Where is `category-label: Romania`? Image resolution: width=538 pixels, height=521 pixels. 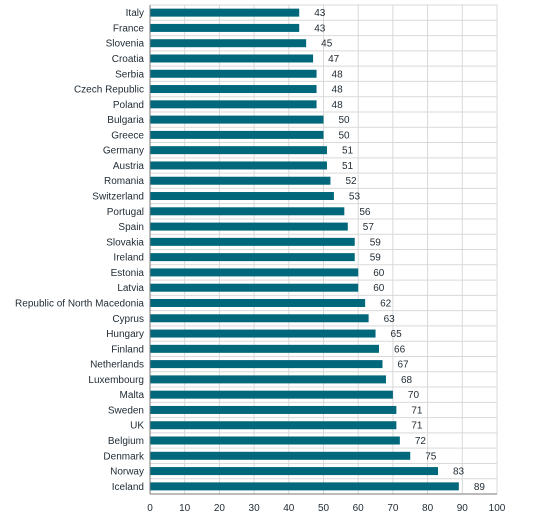 category-label: Romania is located at coordinates (124, 181).